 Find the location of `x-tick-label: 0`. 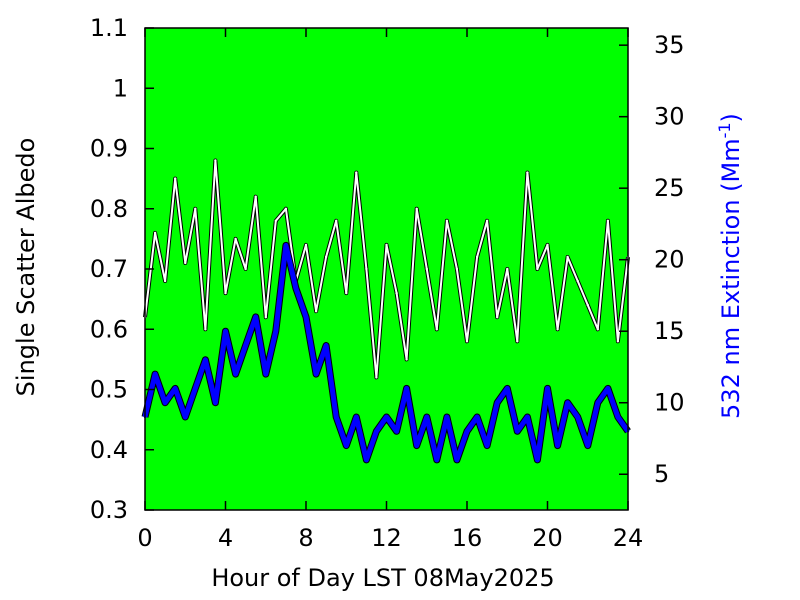

x-tick-label: 0 is located at coordinates (144, 538).